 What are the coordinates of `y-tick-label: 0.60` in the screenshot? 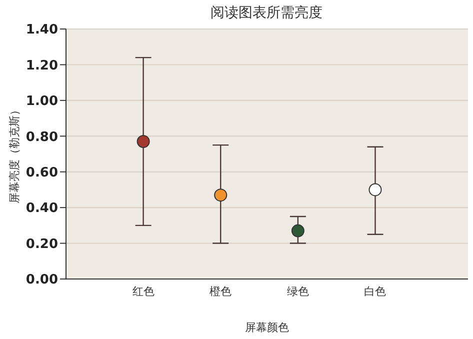 It's located at (42, 172).